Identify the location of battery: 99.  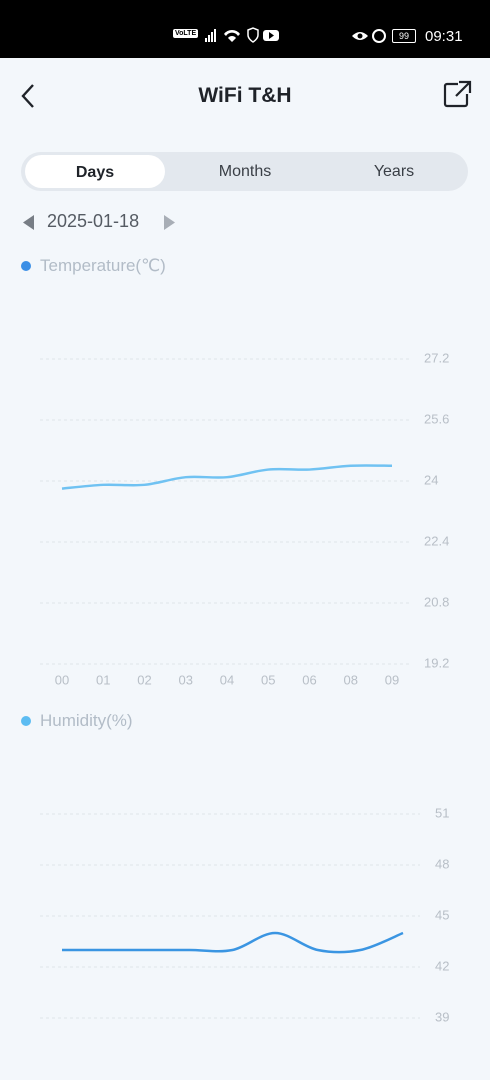
(404, 36).